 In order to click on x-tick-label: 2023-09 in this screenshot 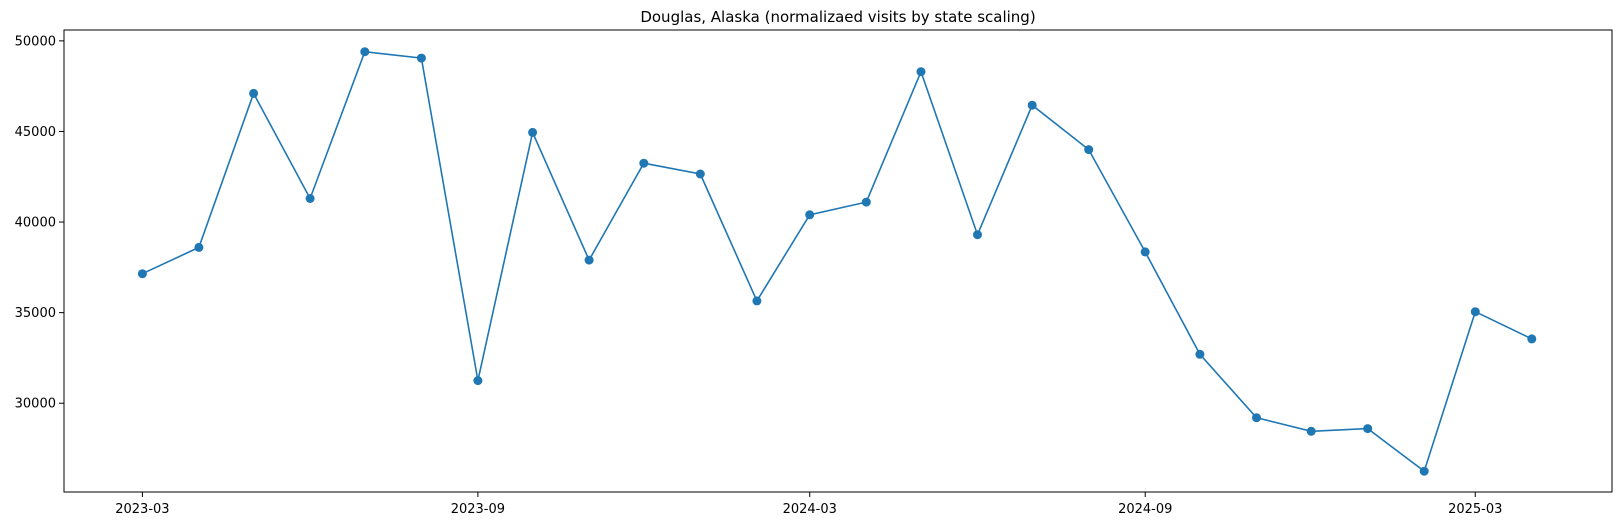, I will do `click(478, 509)`.